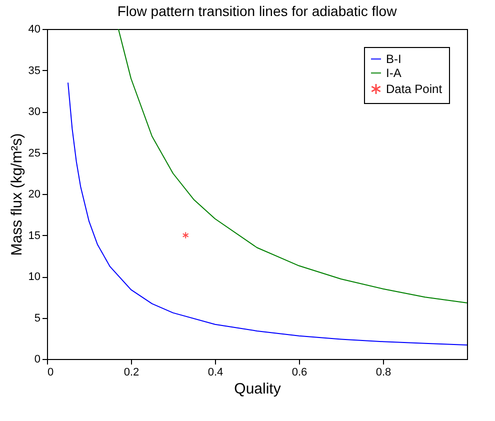  Describe the element at coordinates (17, 194) in the screenshot. I see `y-axis-title: Mass flux (kg/m²s)` at that location.